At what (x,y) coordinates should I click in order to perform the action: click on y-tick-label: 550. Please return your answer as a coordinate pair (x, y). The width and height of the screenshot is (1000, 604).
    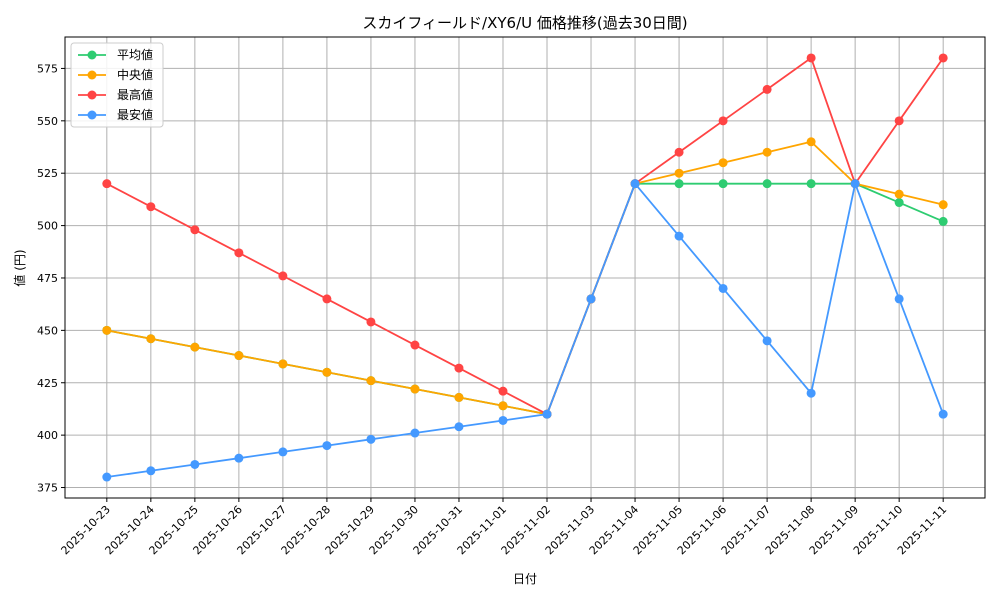
    Looking at the image, I should click on (47, 121).